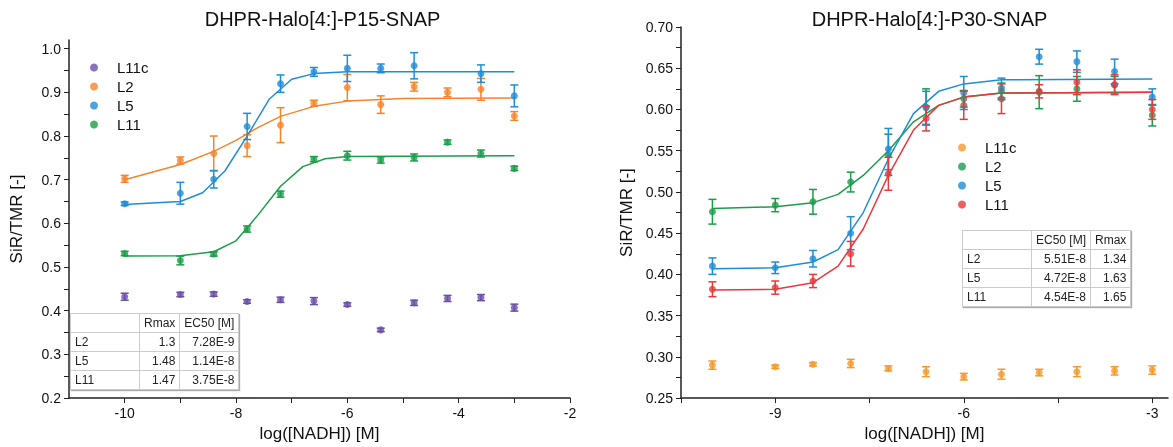 Image resolution: width=1173 pixels, height=447 pixels. Describe the element at coordinates (1110, 278) in the screenshot. I see `annotation: 1.63` at that location.